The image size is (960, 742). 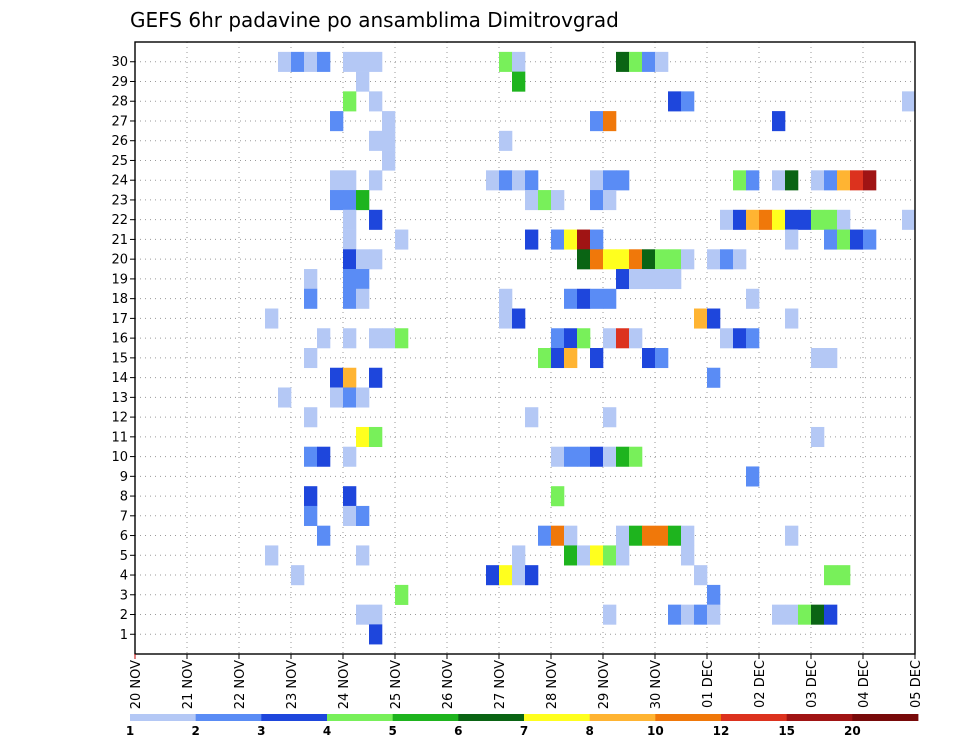 What do you see at coordinates (344, 684) in the screenshot?
I see `x-tick-label: 24 NOV` at bounding box center [344, 684].